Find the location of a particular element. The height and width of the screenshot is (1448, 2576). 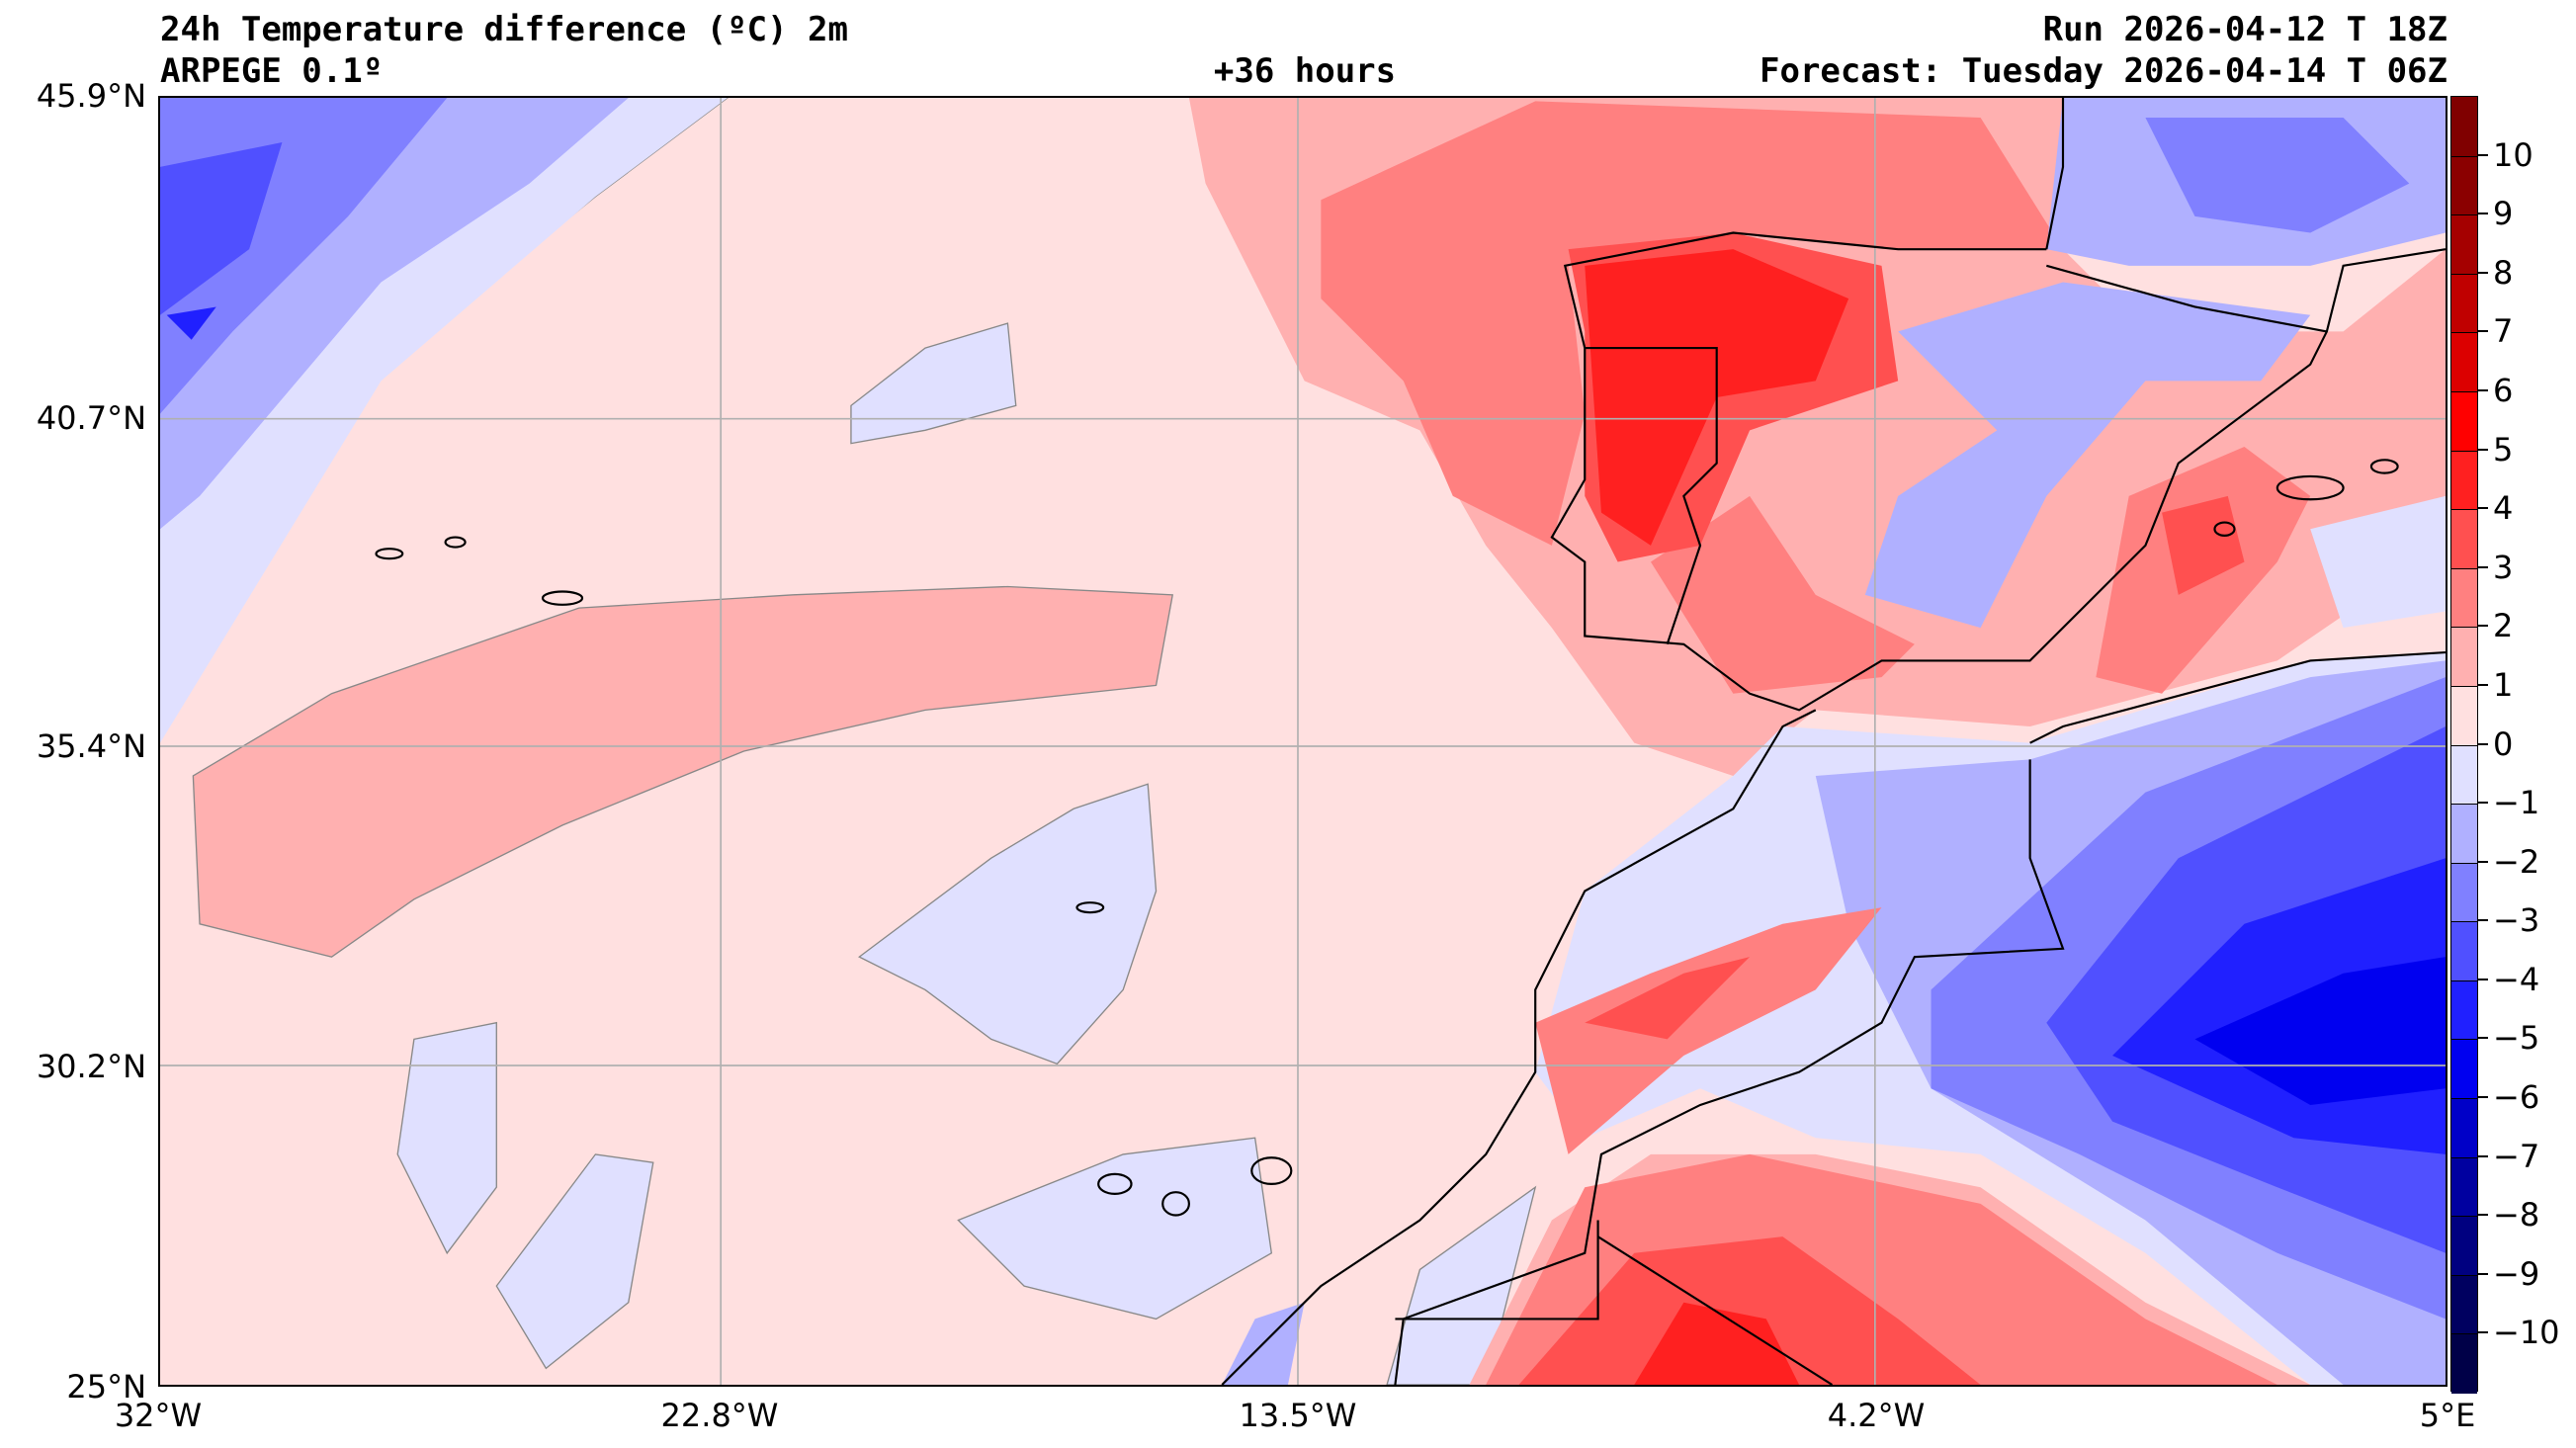

lat-label: 25°N is located at coordinates (106, 1386).